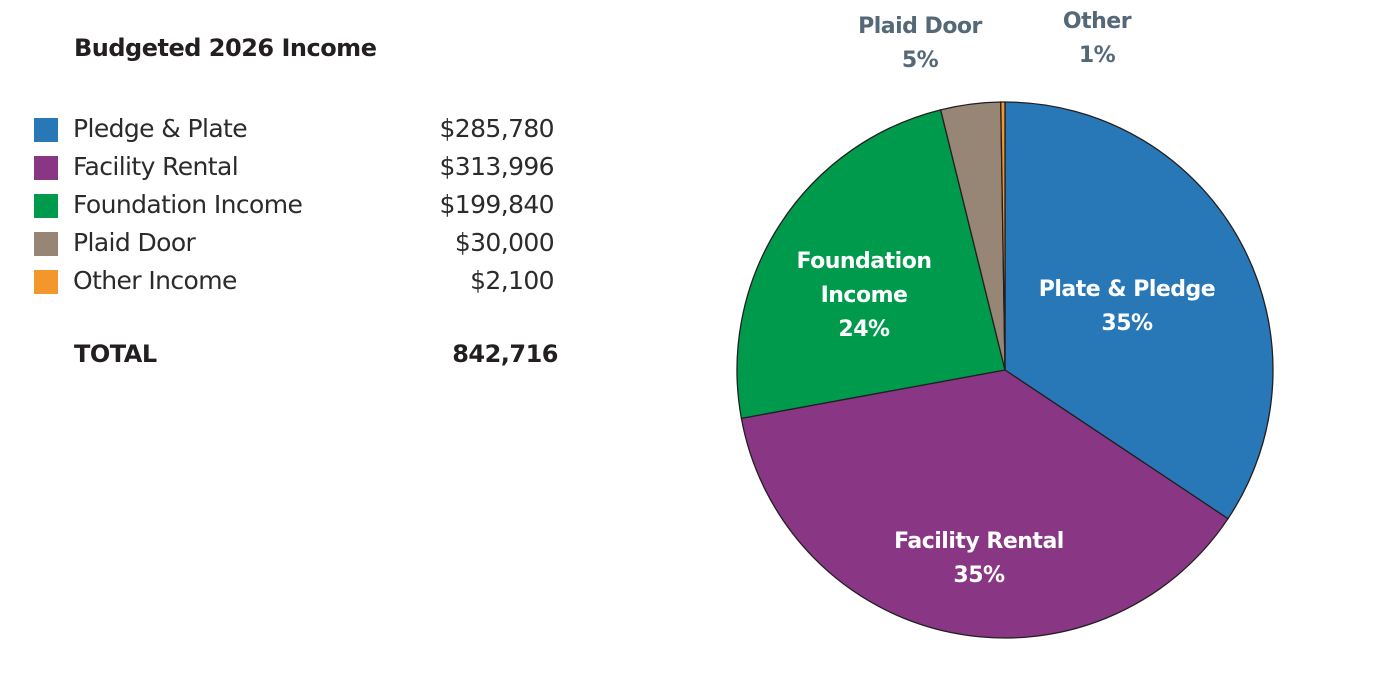  Describe the element at coordinates (920, 60) in the screenshot. I see `slice-label: 5%` at that location.